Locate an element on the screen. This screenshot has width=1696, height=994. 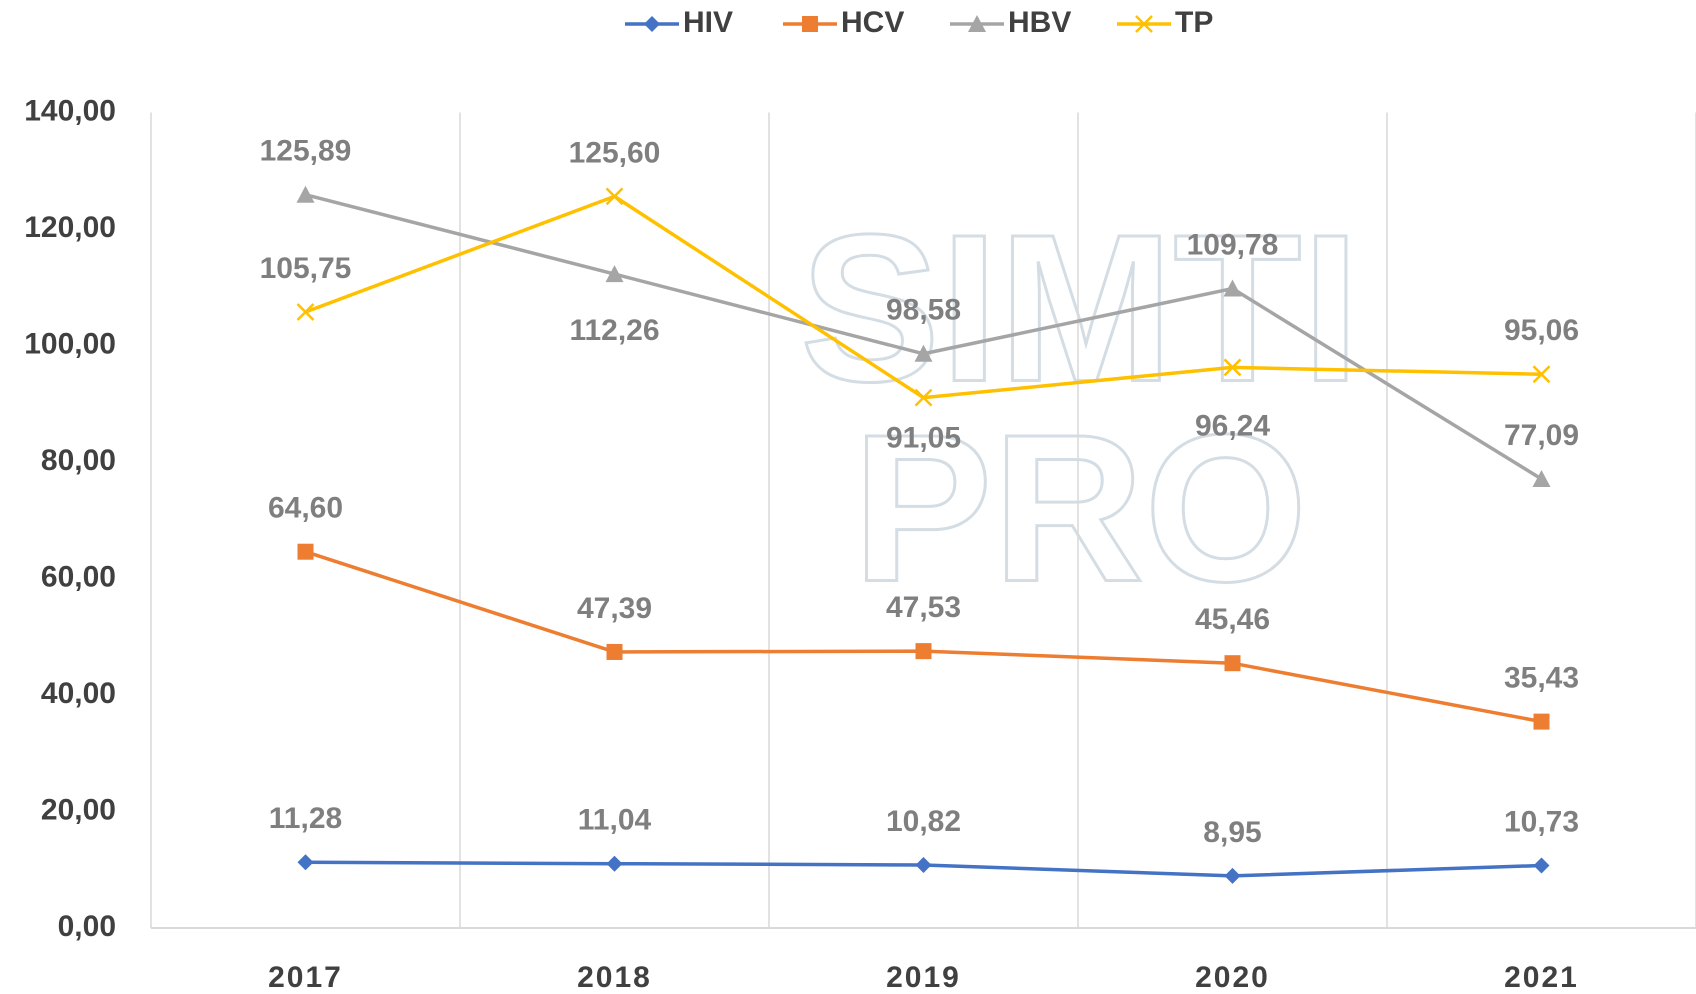
data-label: 11,28 is located at coordinates (305, 818).